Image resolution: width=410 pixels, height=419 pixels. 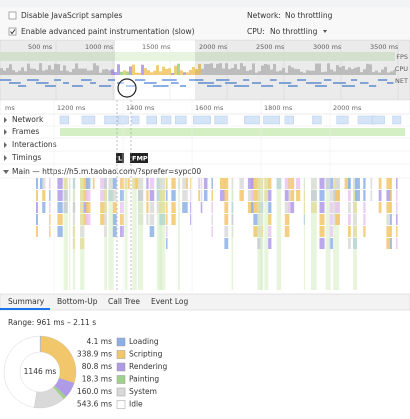 I want to click on legend-value: 338.9 ms, so click(x=94, y=354).